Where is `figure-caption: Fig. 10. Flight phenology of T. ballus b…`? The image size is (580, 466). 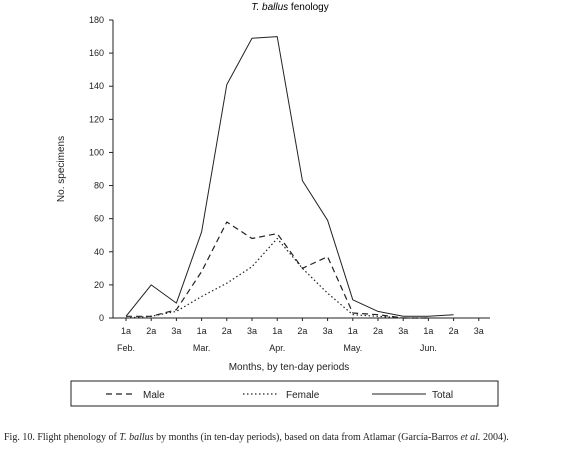 figure-caption: Fig. 10. Flight phenology of T. ballus b… is located at coordinates (290, 438).